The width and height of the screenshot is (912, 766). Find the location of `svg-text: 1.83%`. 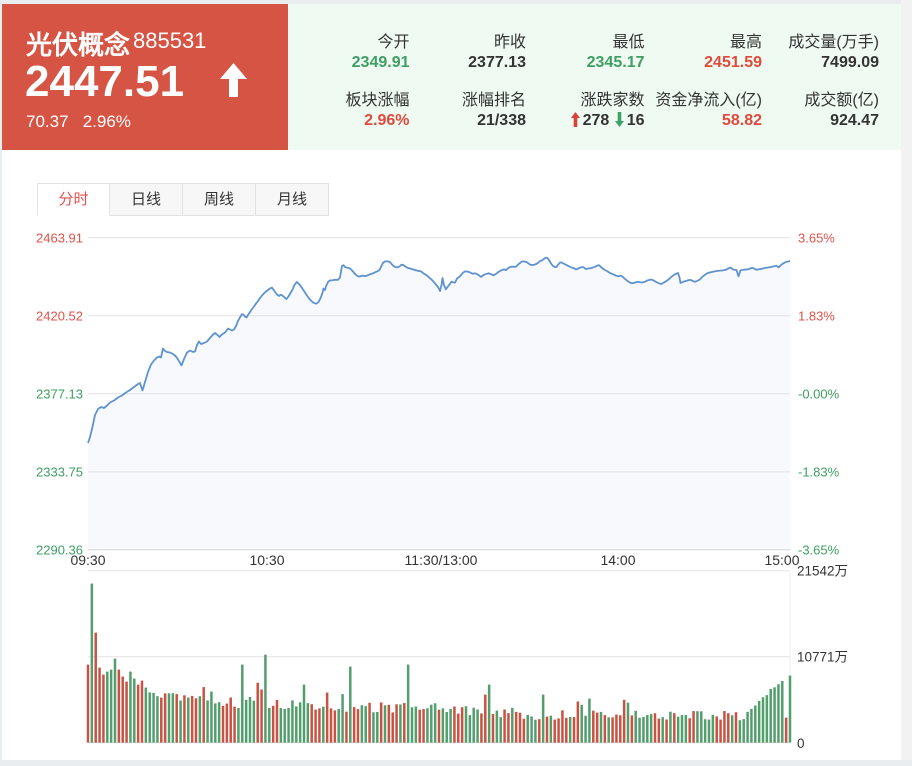

svg-text: 1.83% is located at coordinates (816, 315).